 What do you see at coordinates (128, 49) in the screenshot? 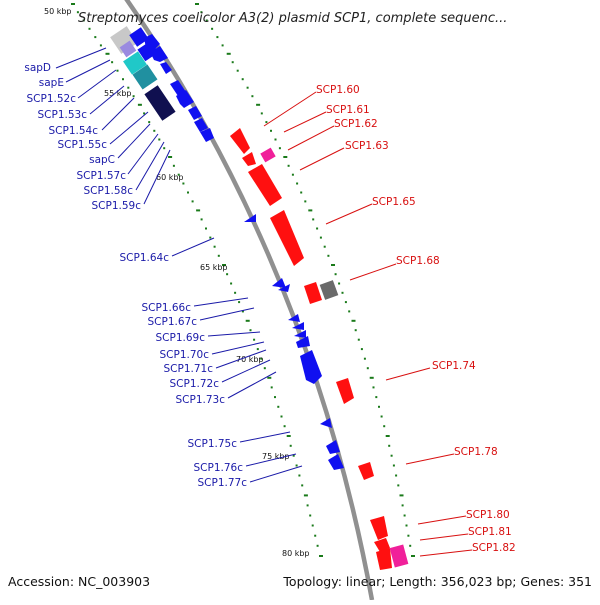
I see `gene-lavender` at bounding box center [128, 49].